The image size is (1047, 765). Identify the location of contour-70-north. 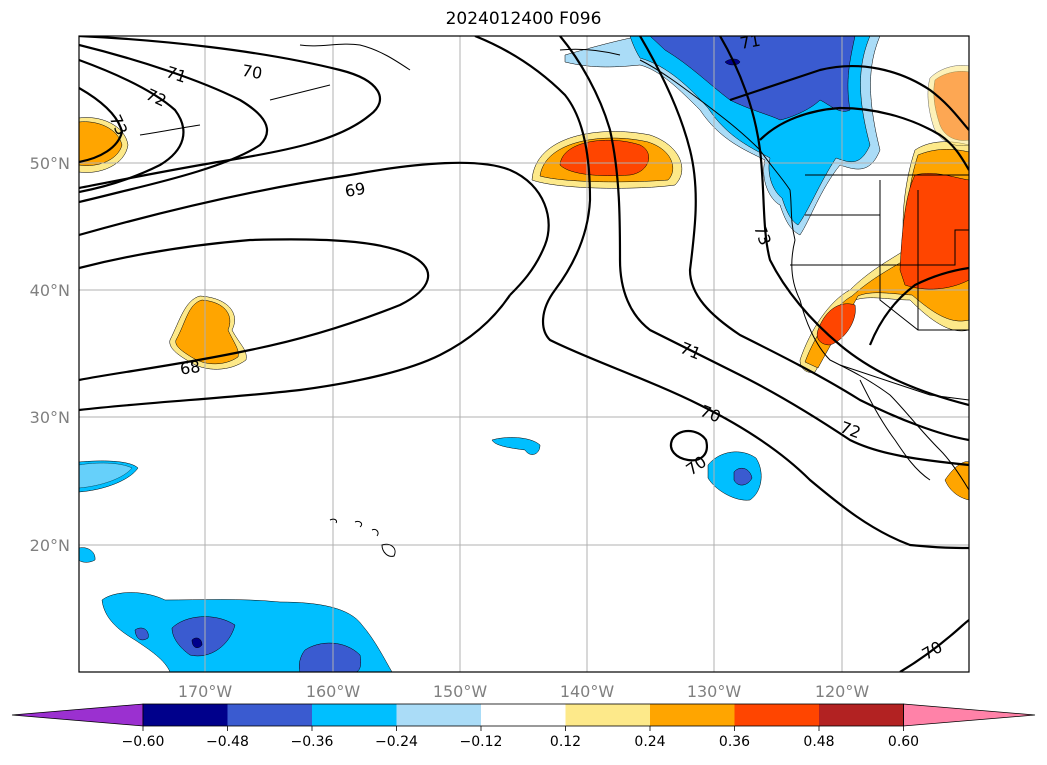
(230, 113).